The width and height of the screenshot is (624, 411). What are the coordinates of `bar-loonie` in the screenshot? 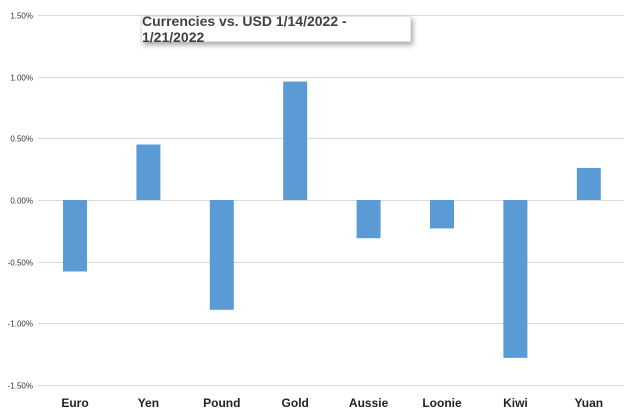 It's located at (442, 214).